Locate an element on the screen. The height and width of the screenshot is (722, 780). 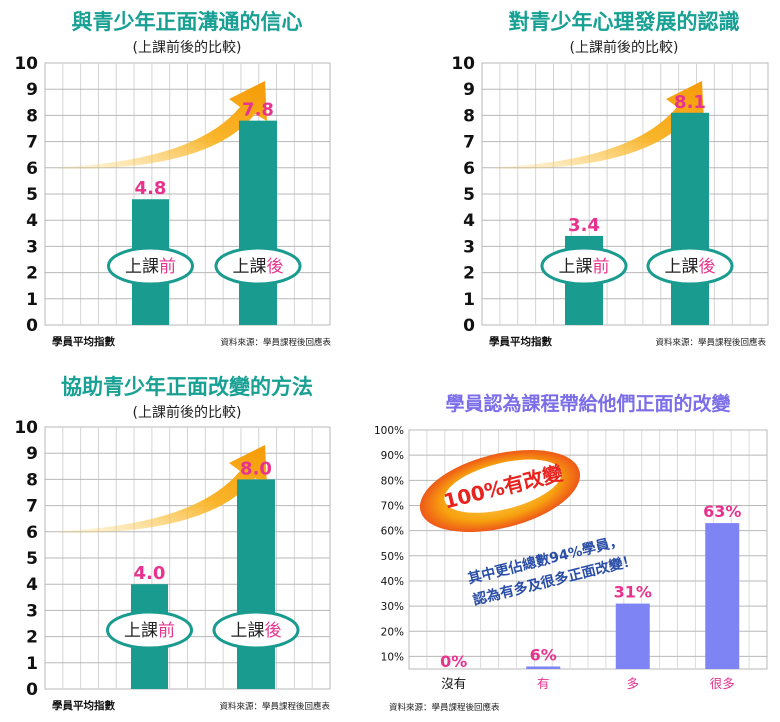
bar-value-label: 4.8 is located at coordinates (151, 188).